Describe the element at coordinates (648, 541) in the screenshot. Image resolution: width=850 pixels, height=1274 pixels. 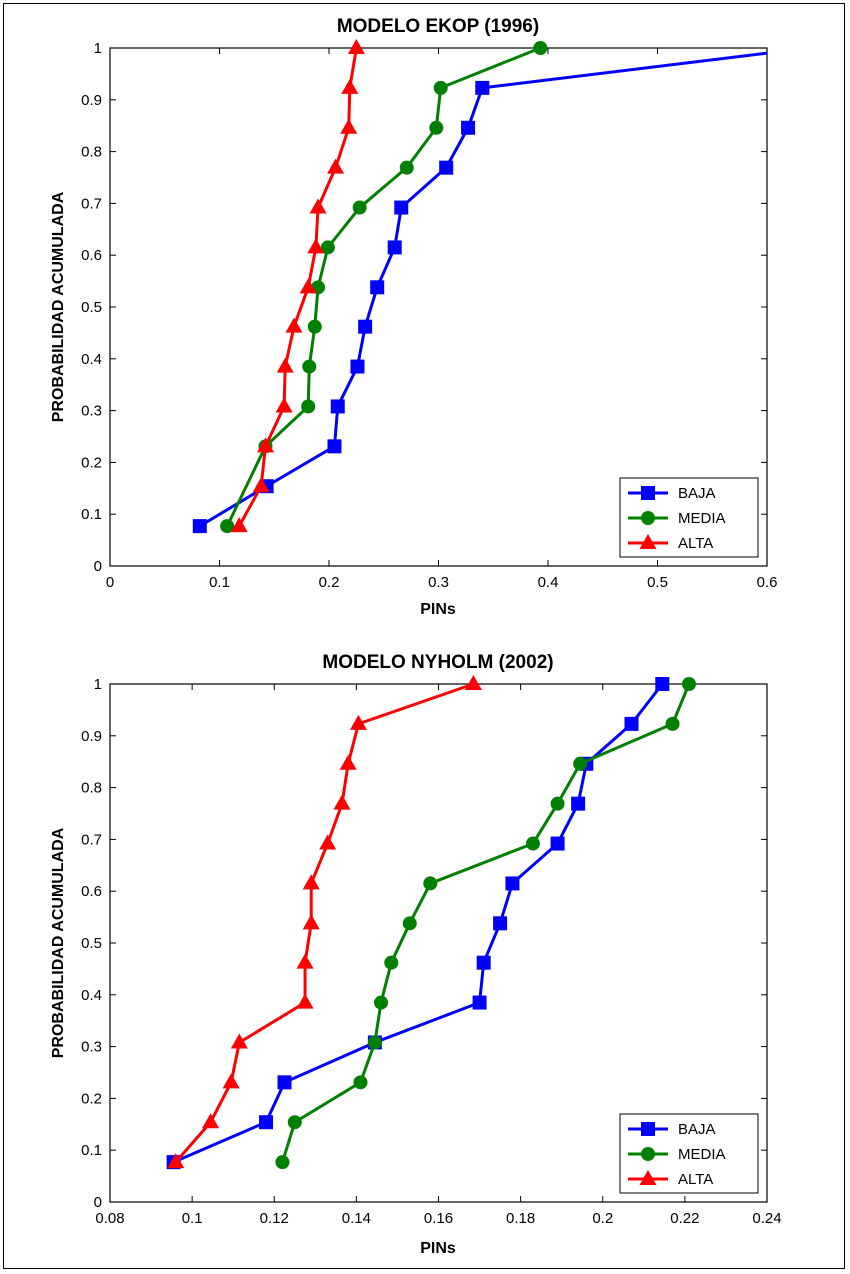
I see `legend-marker-alta` at that location.